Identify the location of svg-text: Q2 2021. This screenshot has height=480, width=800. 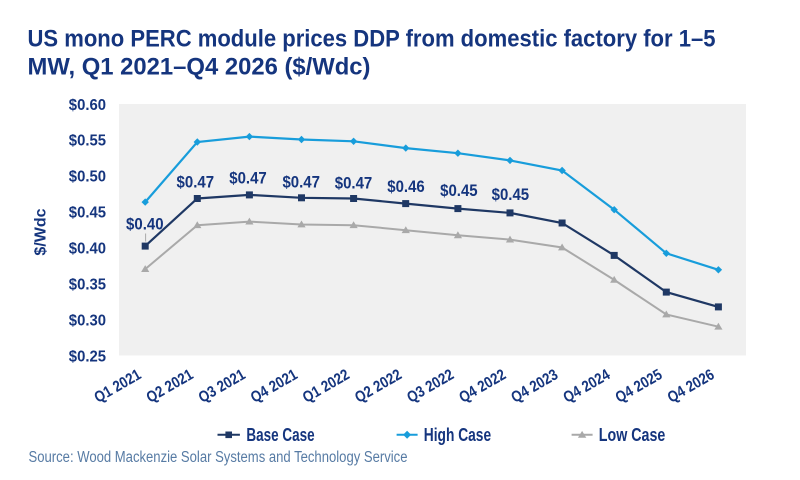
(170, 386).